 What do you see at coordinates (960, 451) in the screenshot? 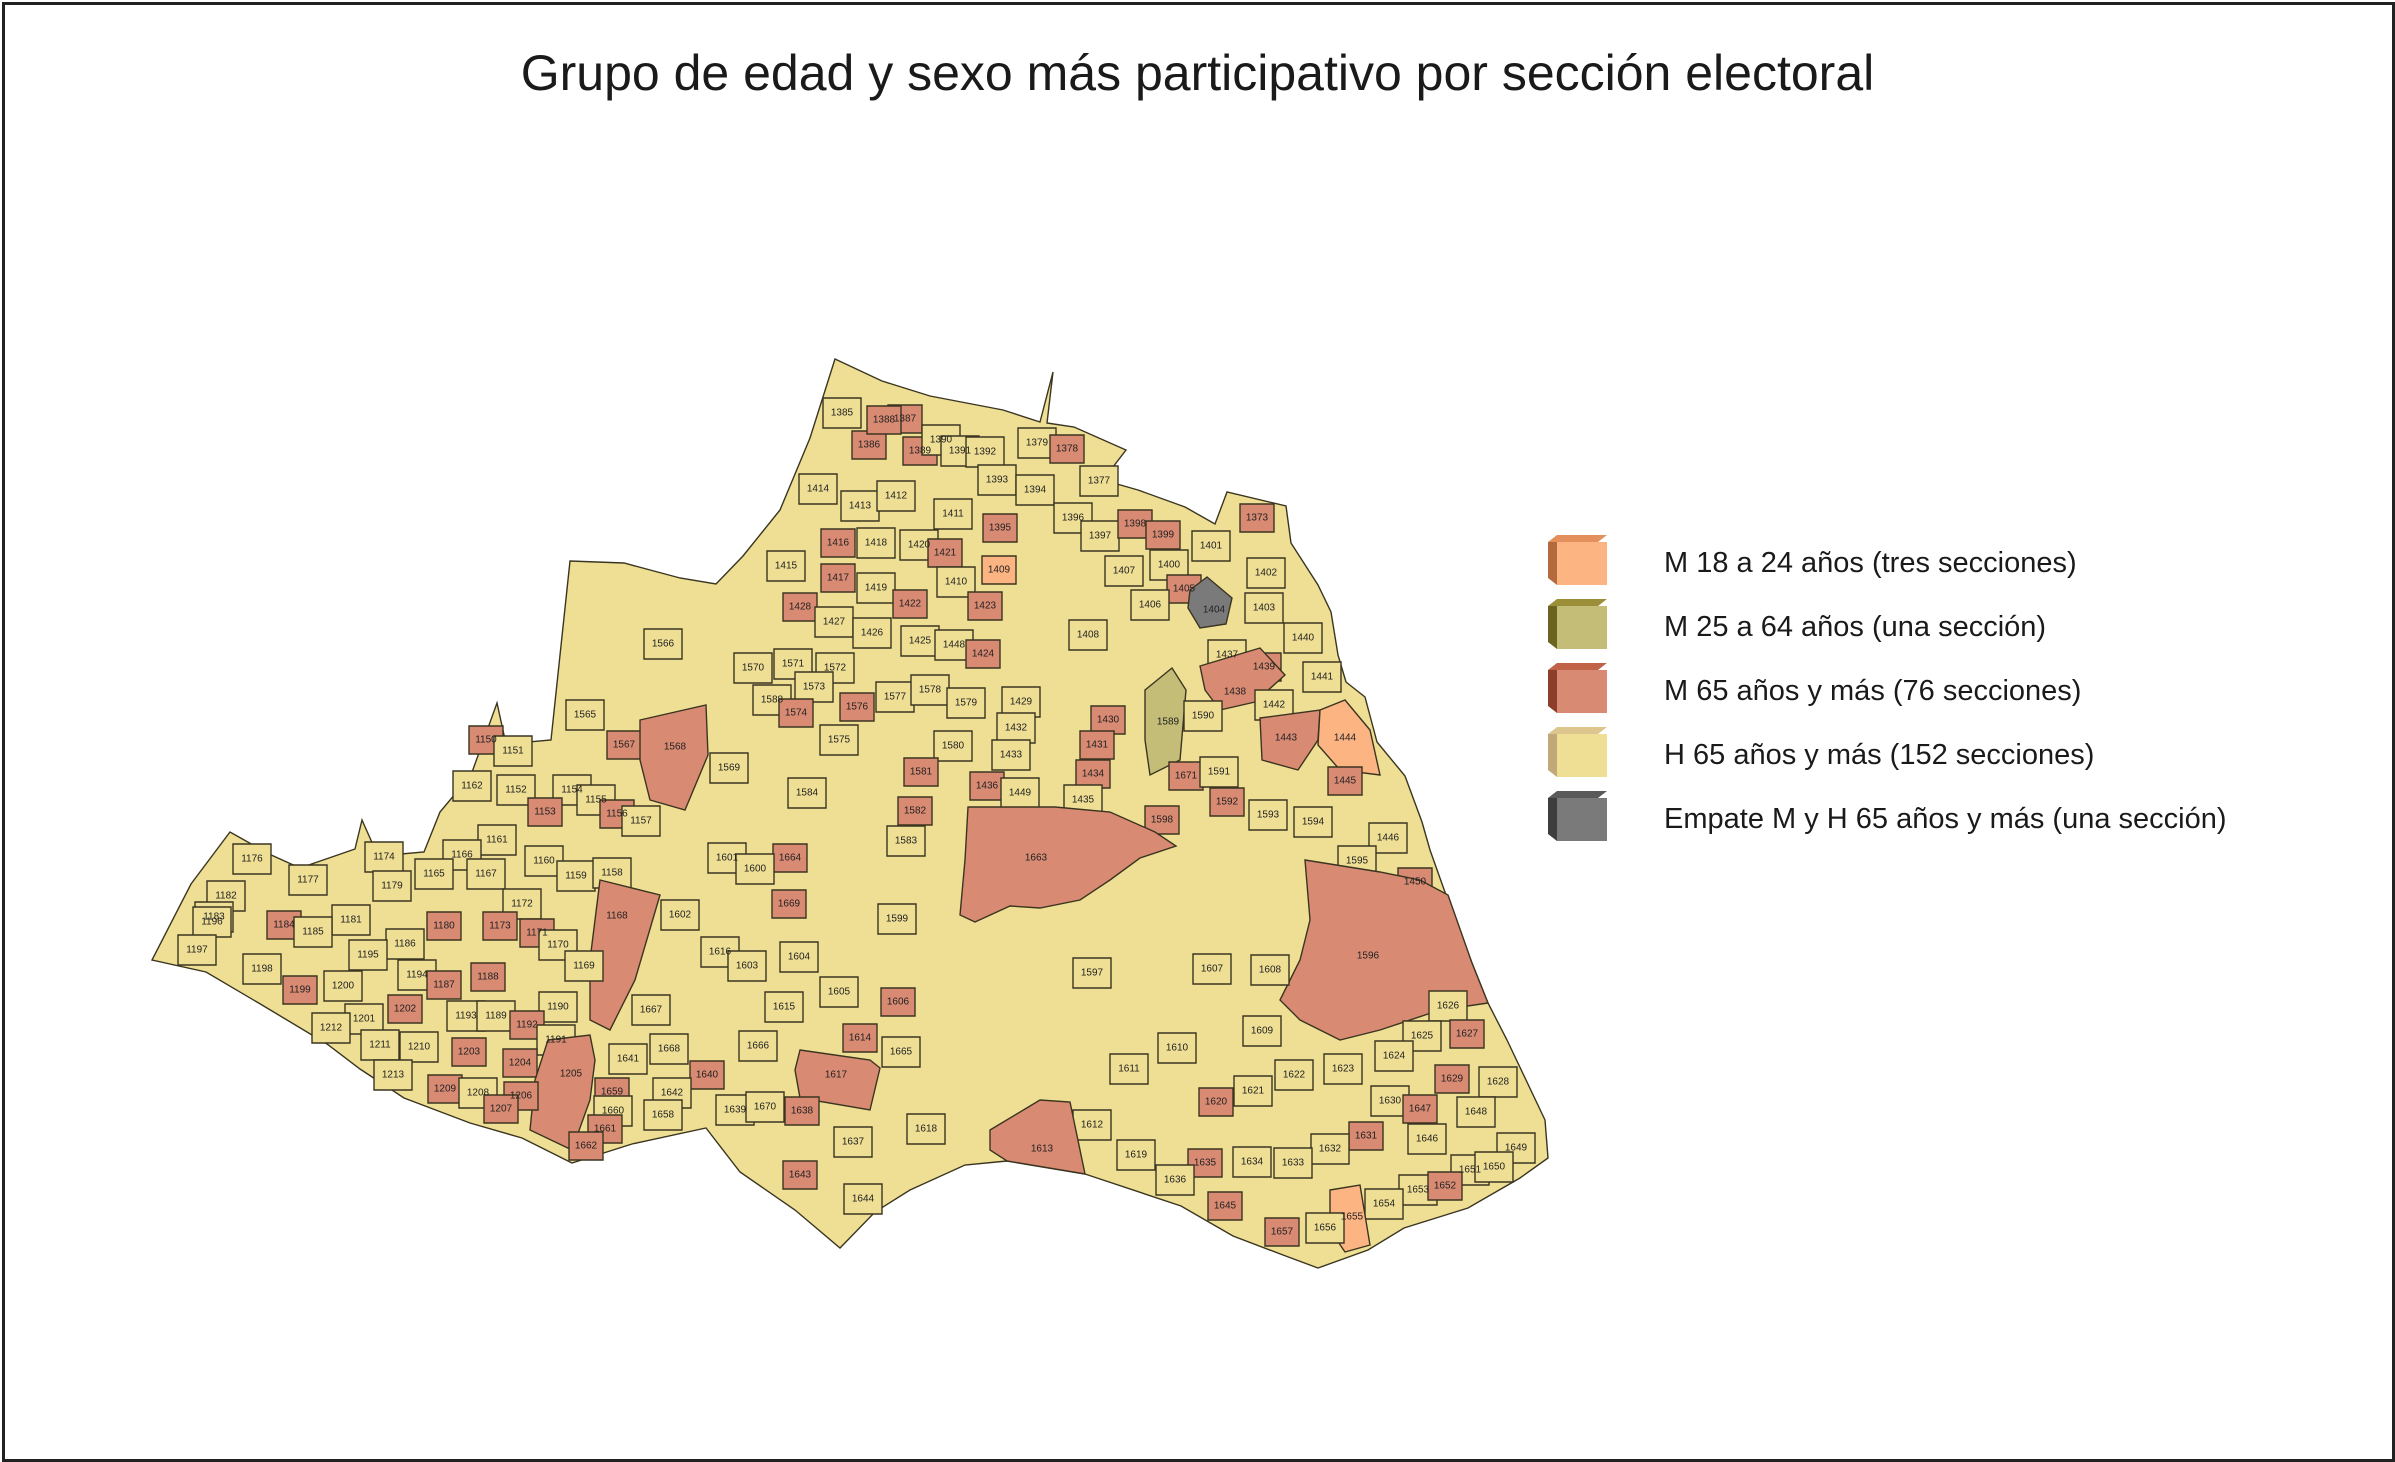
I see `section-label-1391: 1391` at bounding box center [960, 451].